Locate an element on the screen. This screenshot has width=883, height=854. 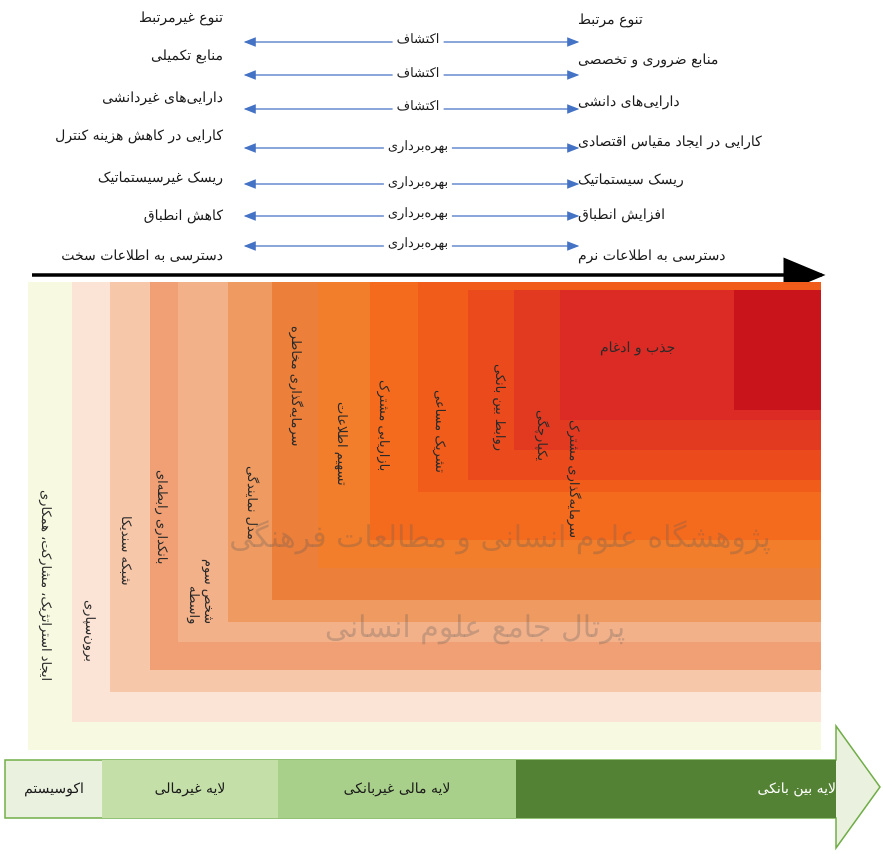
band-ecosystem: اکوسیستم is located at coordinates (54, 789).